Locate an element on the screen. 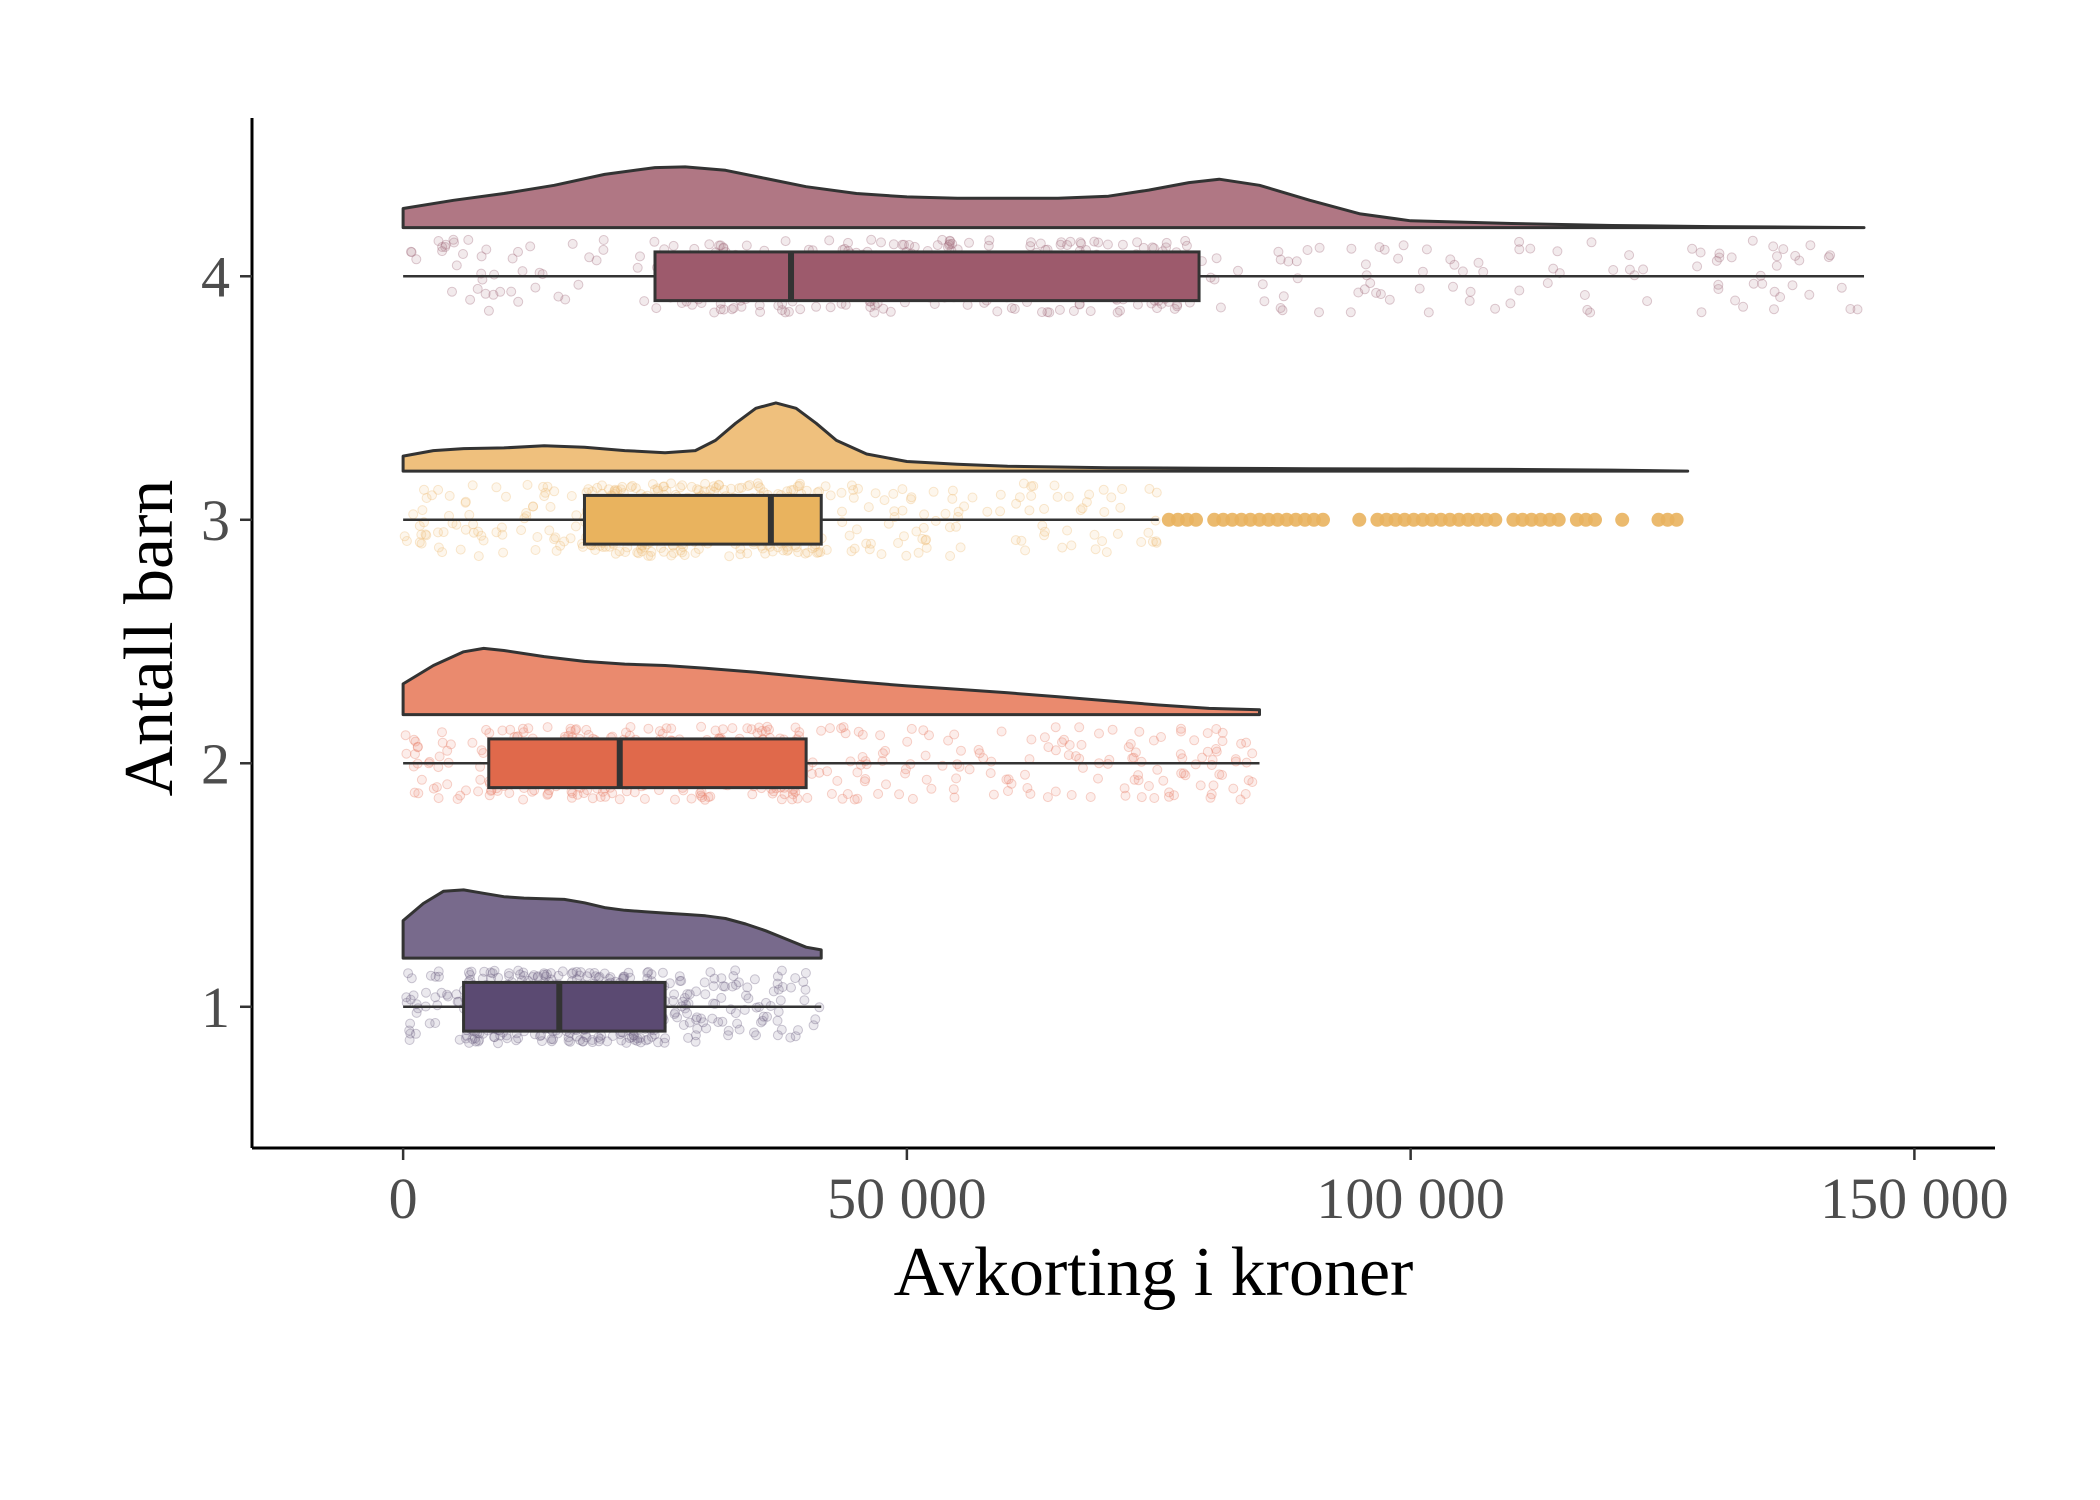  y-tick-label: 2 is located at coordinates (215, 763).